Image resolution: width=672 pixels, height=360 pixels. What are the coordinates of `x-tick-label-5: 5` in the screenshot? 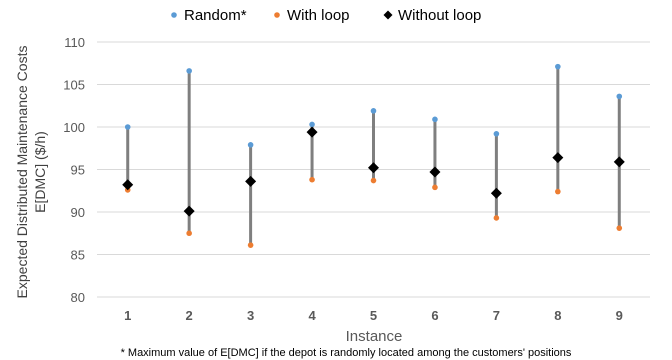 It's located at (373, 315).